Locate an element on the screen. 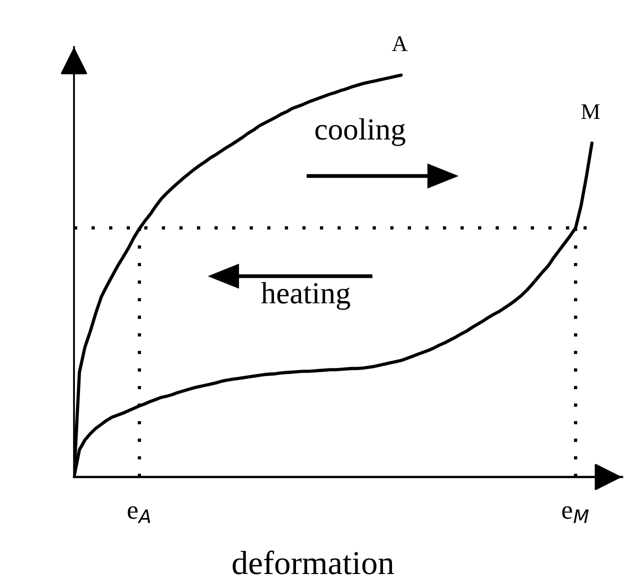 Image resolution: width=625 pixels, height=582 pixels. series-label: A is located at coordinates (400, 43).